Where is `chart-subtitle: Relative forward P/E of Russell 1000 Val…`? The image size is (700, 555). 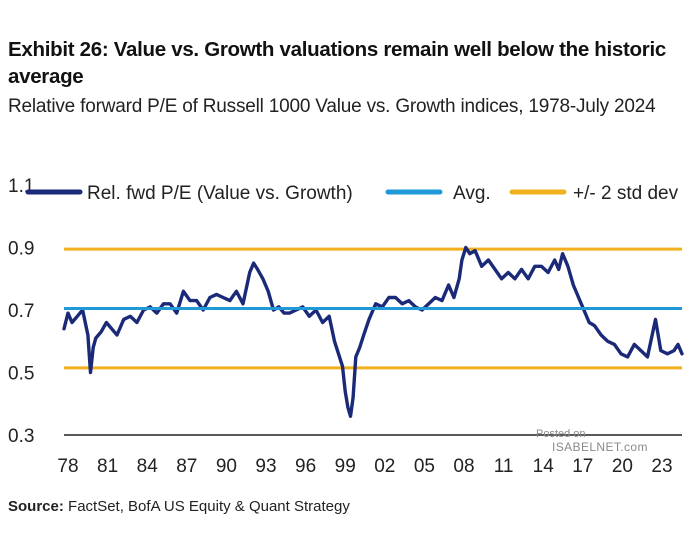
chart-subtitle: Relative forward P/E of Russell 1000 Val… is located at coordinates (332, 106).